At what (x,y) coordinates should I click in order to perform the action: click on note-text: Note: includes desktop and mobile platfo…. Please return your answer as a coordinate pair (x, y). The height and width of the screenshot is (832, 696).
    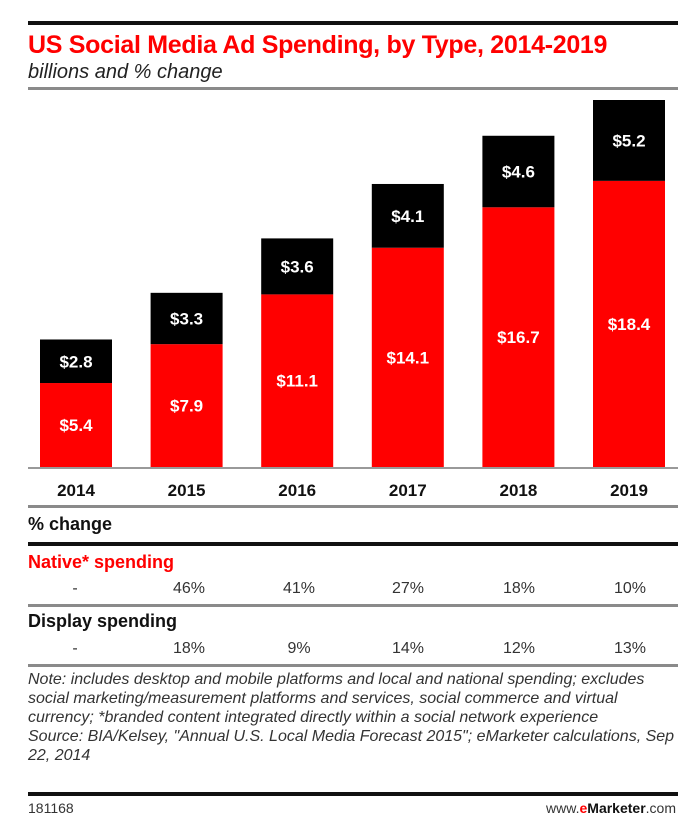
    Looking at the image, I should click on (336, 698).